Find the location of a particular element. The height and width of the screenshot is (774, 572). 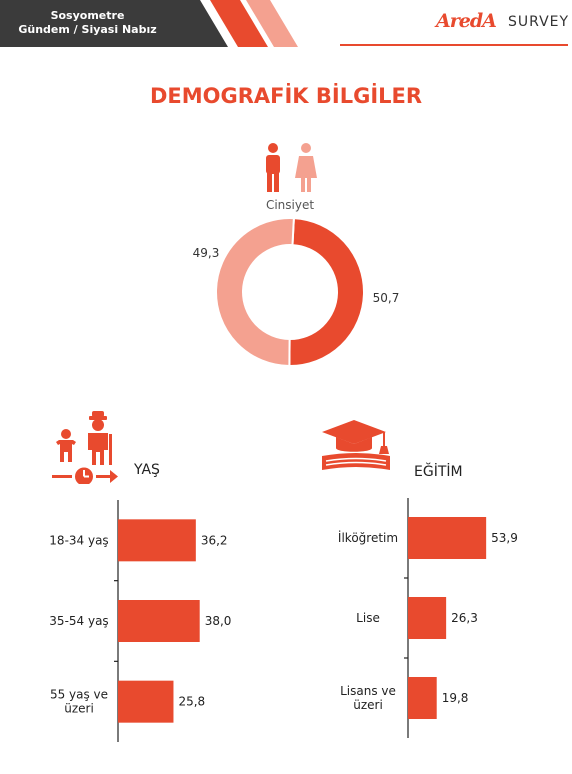

header-line-2: Gündem / Siyasi Nabız is located at coordinates (87, 29).